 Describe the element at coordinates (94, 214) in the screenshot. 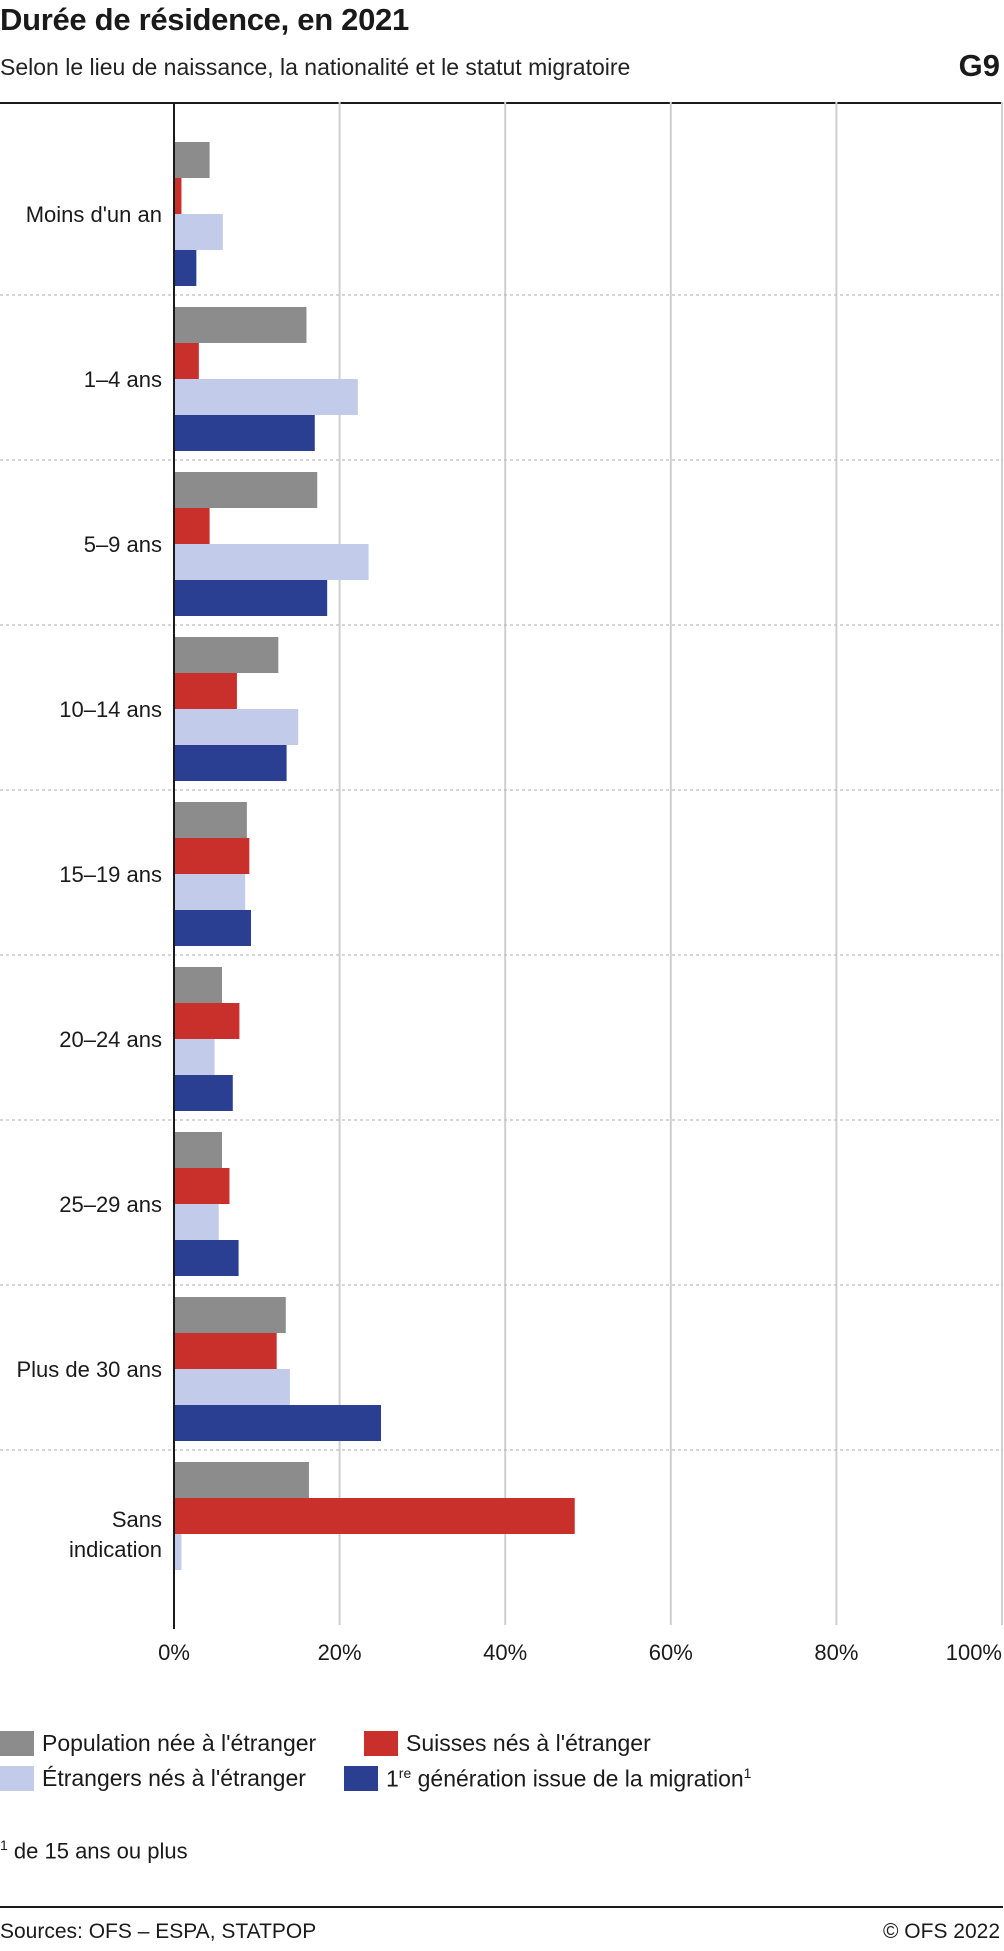

I see `category-label: Moins d'un an` at that location.